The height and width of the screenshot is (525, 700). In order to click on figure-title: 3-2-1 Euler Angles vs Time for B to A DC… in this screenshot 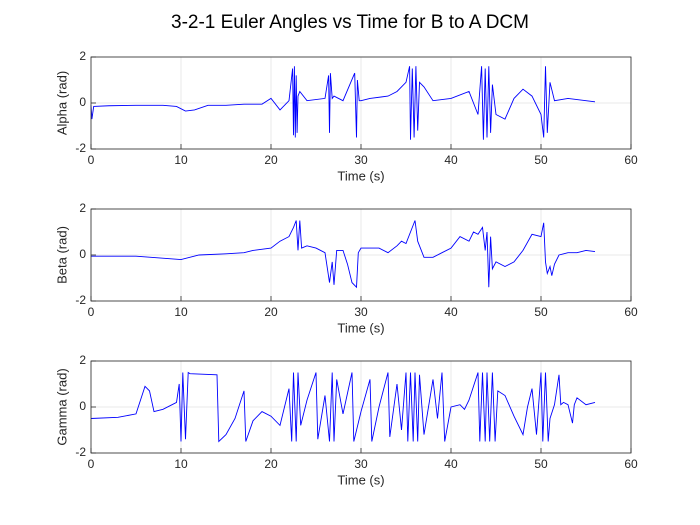, I will do `click(350, 22)`.